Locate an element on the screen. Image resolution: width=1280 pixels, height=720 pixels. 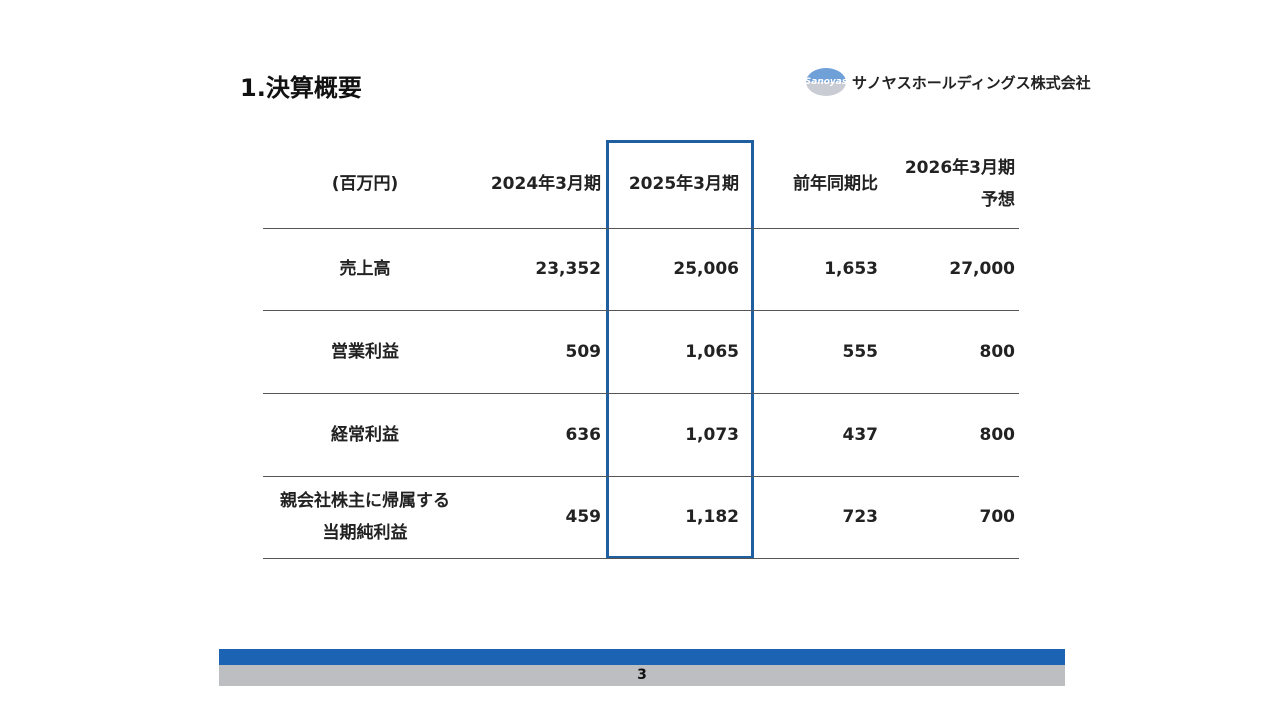
table-cell: 555 is located at coordinates (860, 351).